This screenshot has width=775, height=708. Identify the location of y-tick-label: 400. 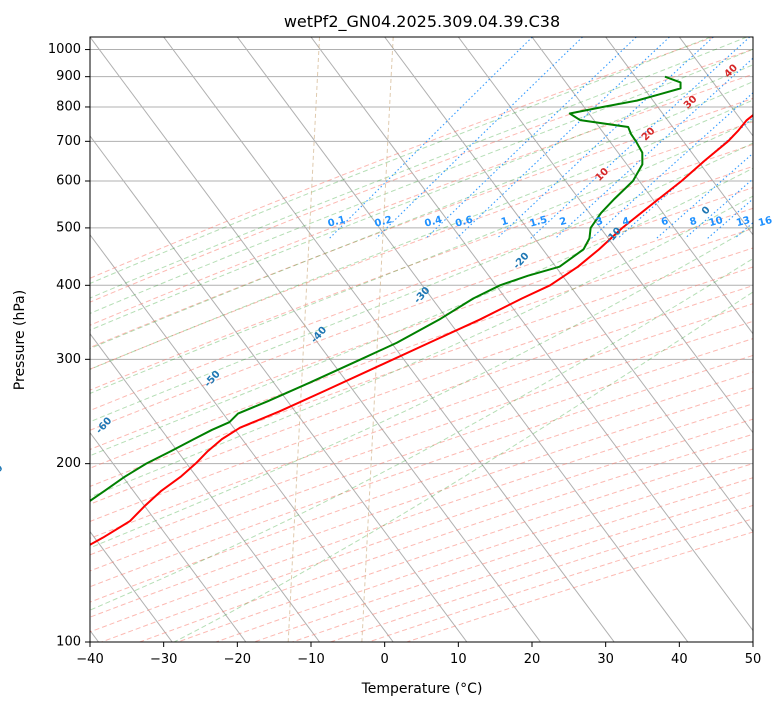
(68, 285).